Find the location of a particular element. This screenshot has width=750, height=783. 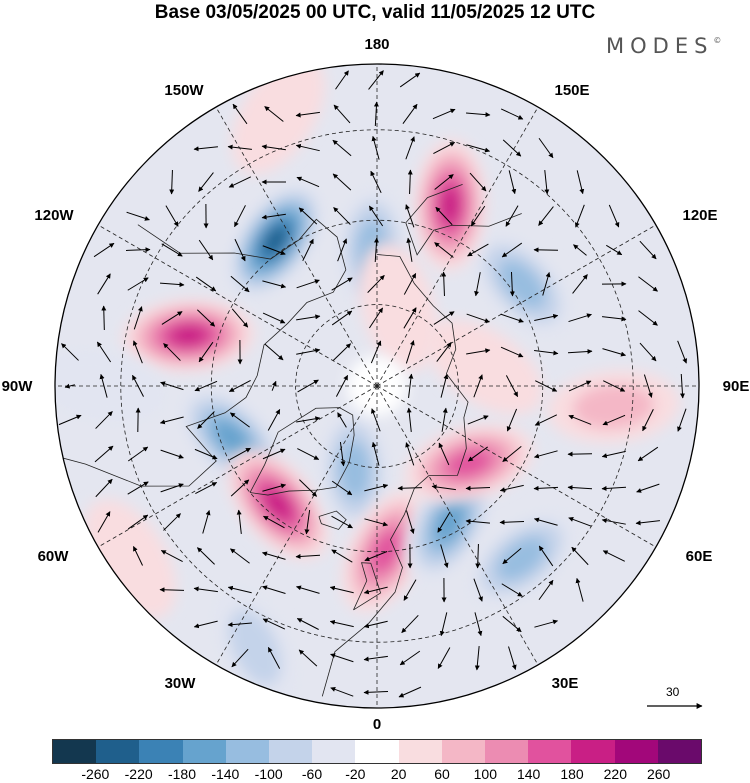

longitude-label: 150E is located at coordinates (572, 90).